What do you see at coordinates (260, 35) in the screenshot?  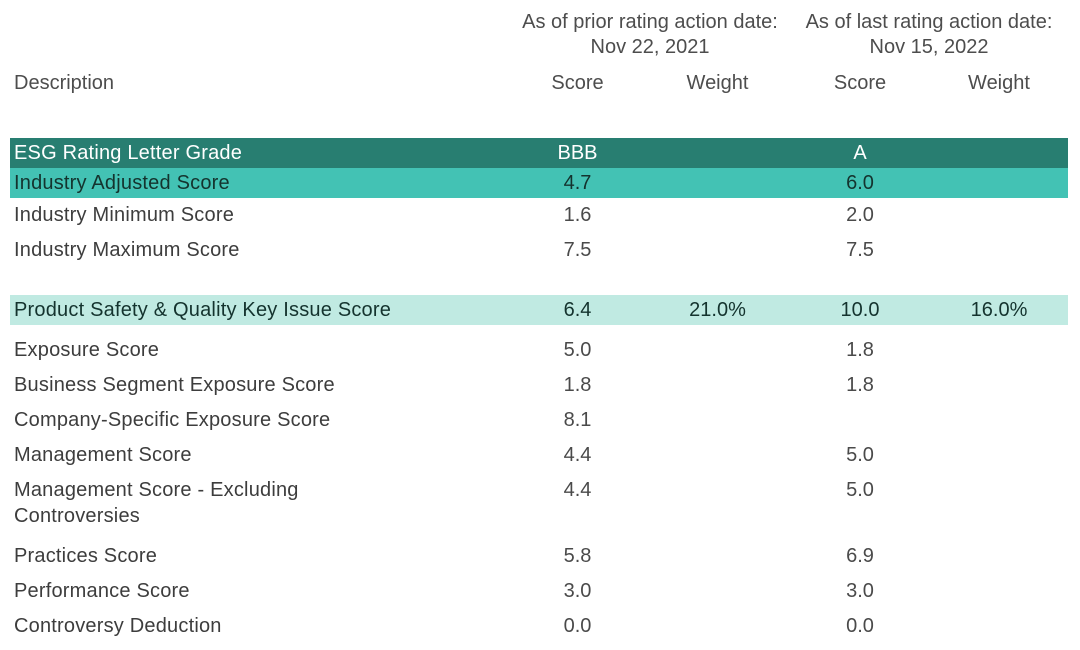 I see `group-header-spacer` at bounding box center [260, 35].